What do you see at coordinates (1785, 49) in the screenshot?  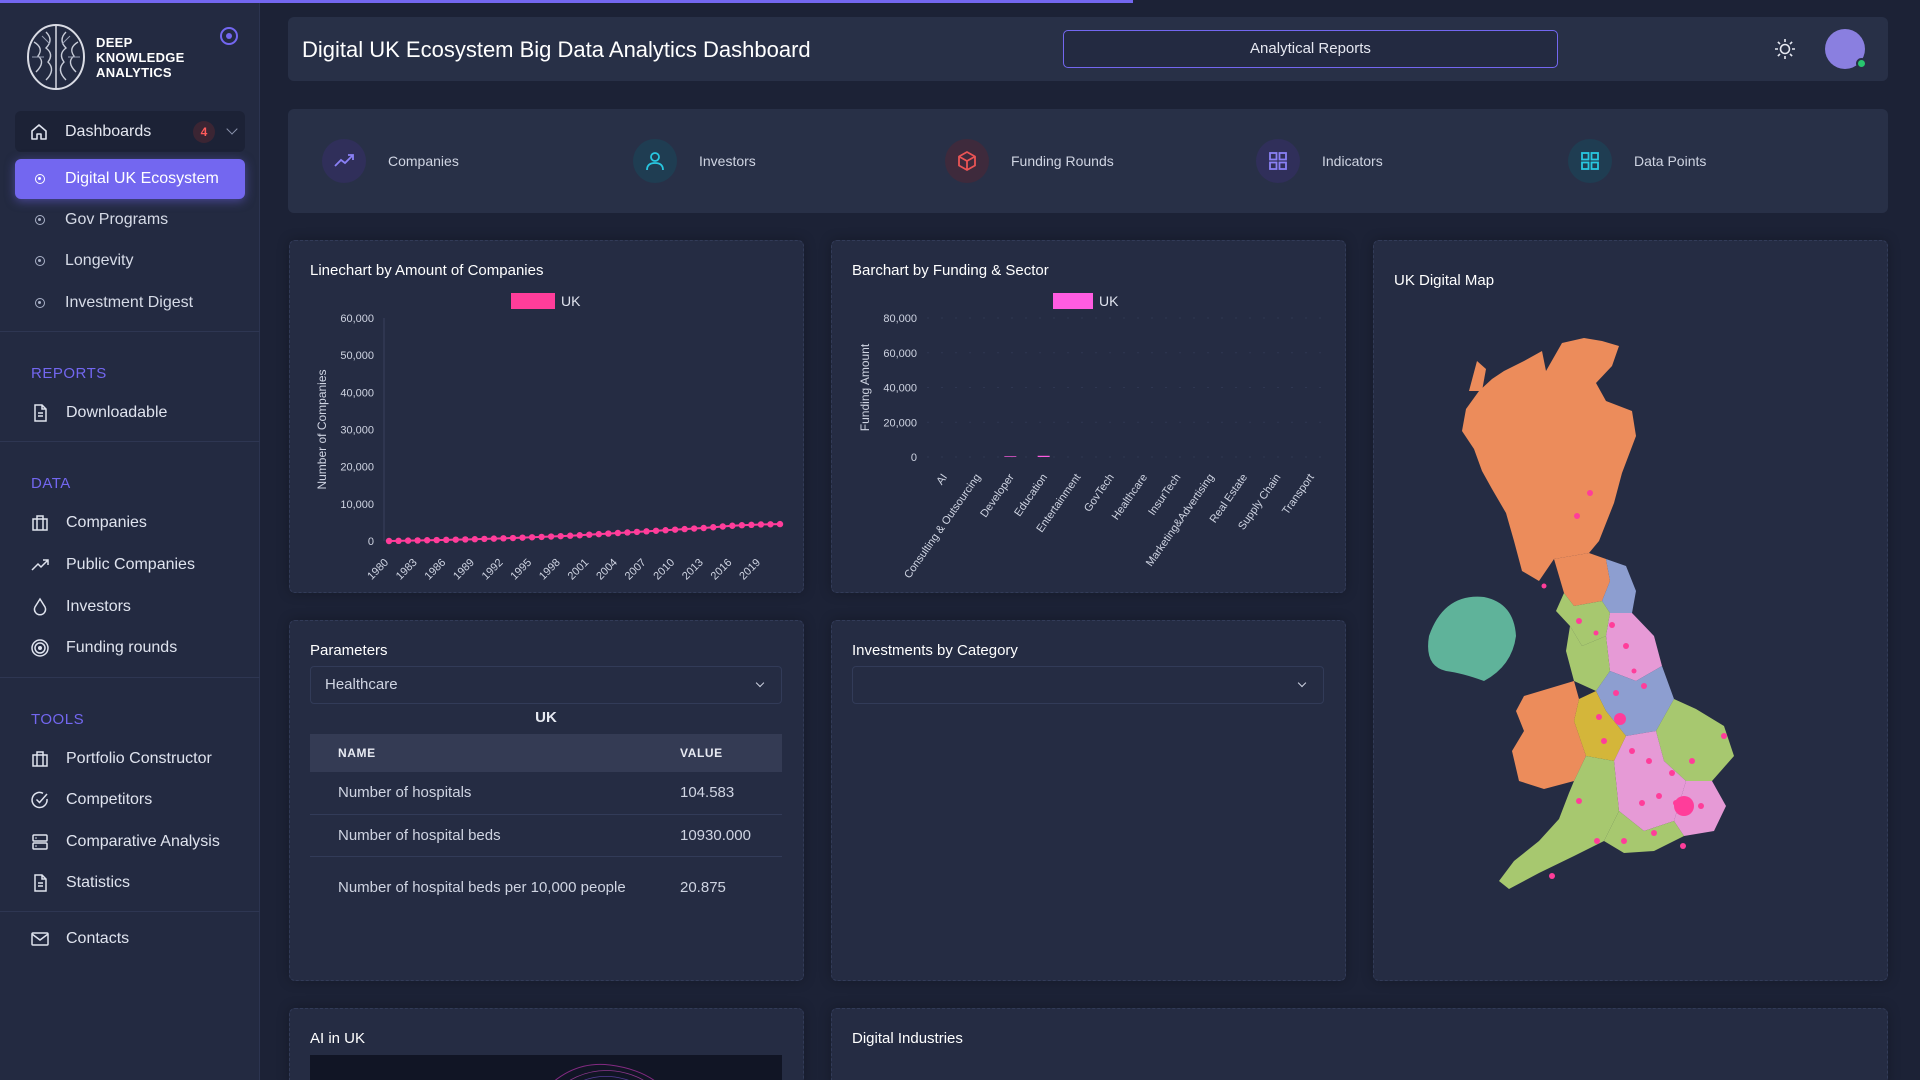 I see `theme-toggle-sun-icon` at bounding box center [1785, 49].